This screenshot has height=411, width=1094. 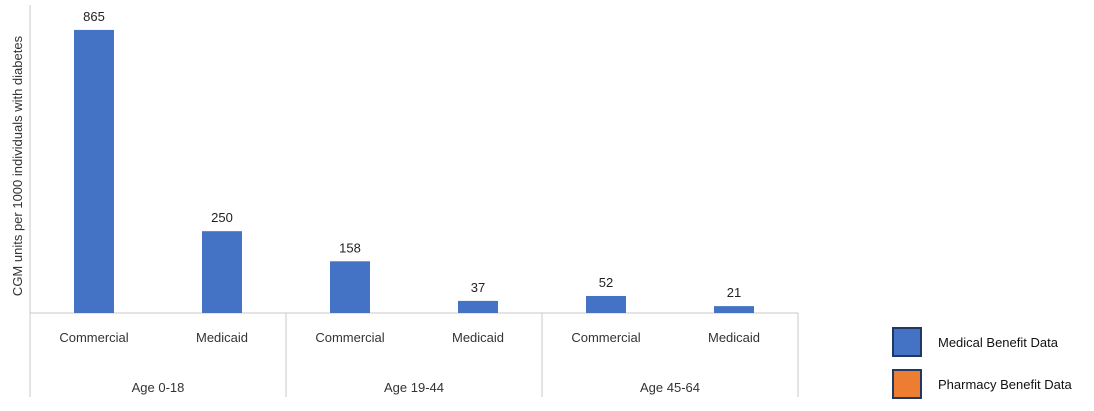 What do you see at coordinates (734, 292) in the screenshot?
I see `data-label: 21` at bounding box center [734, 292].